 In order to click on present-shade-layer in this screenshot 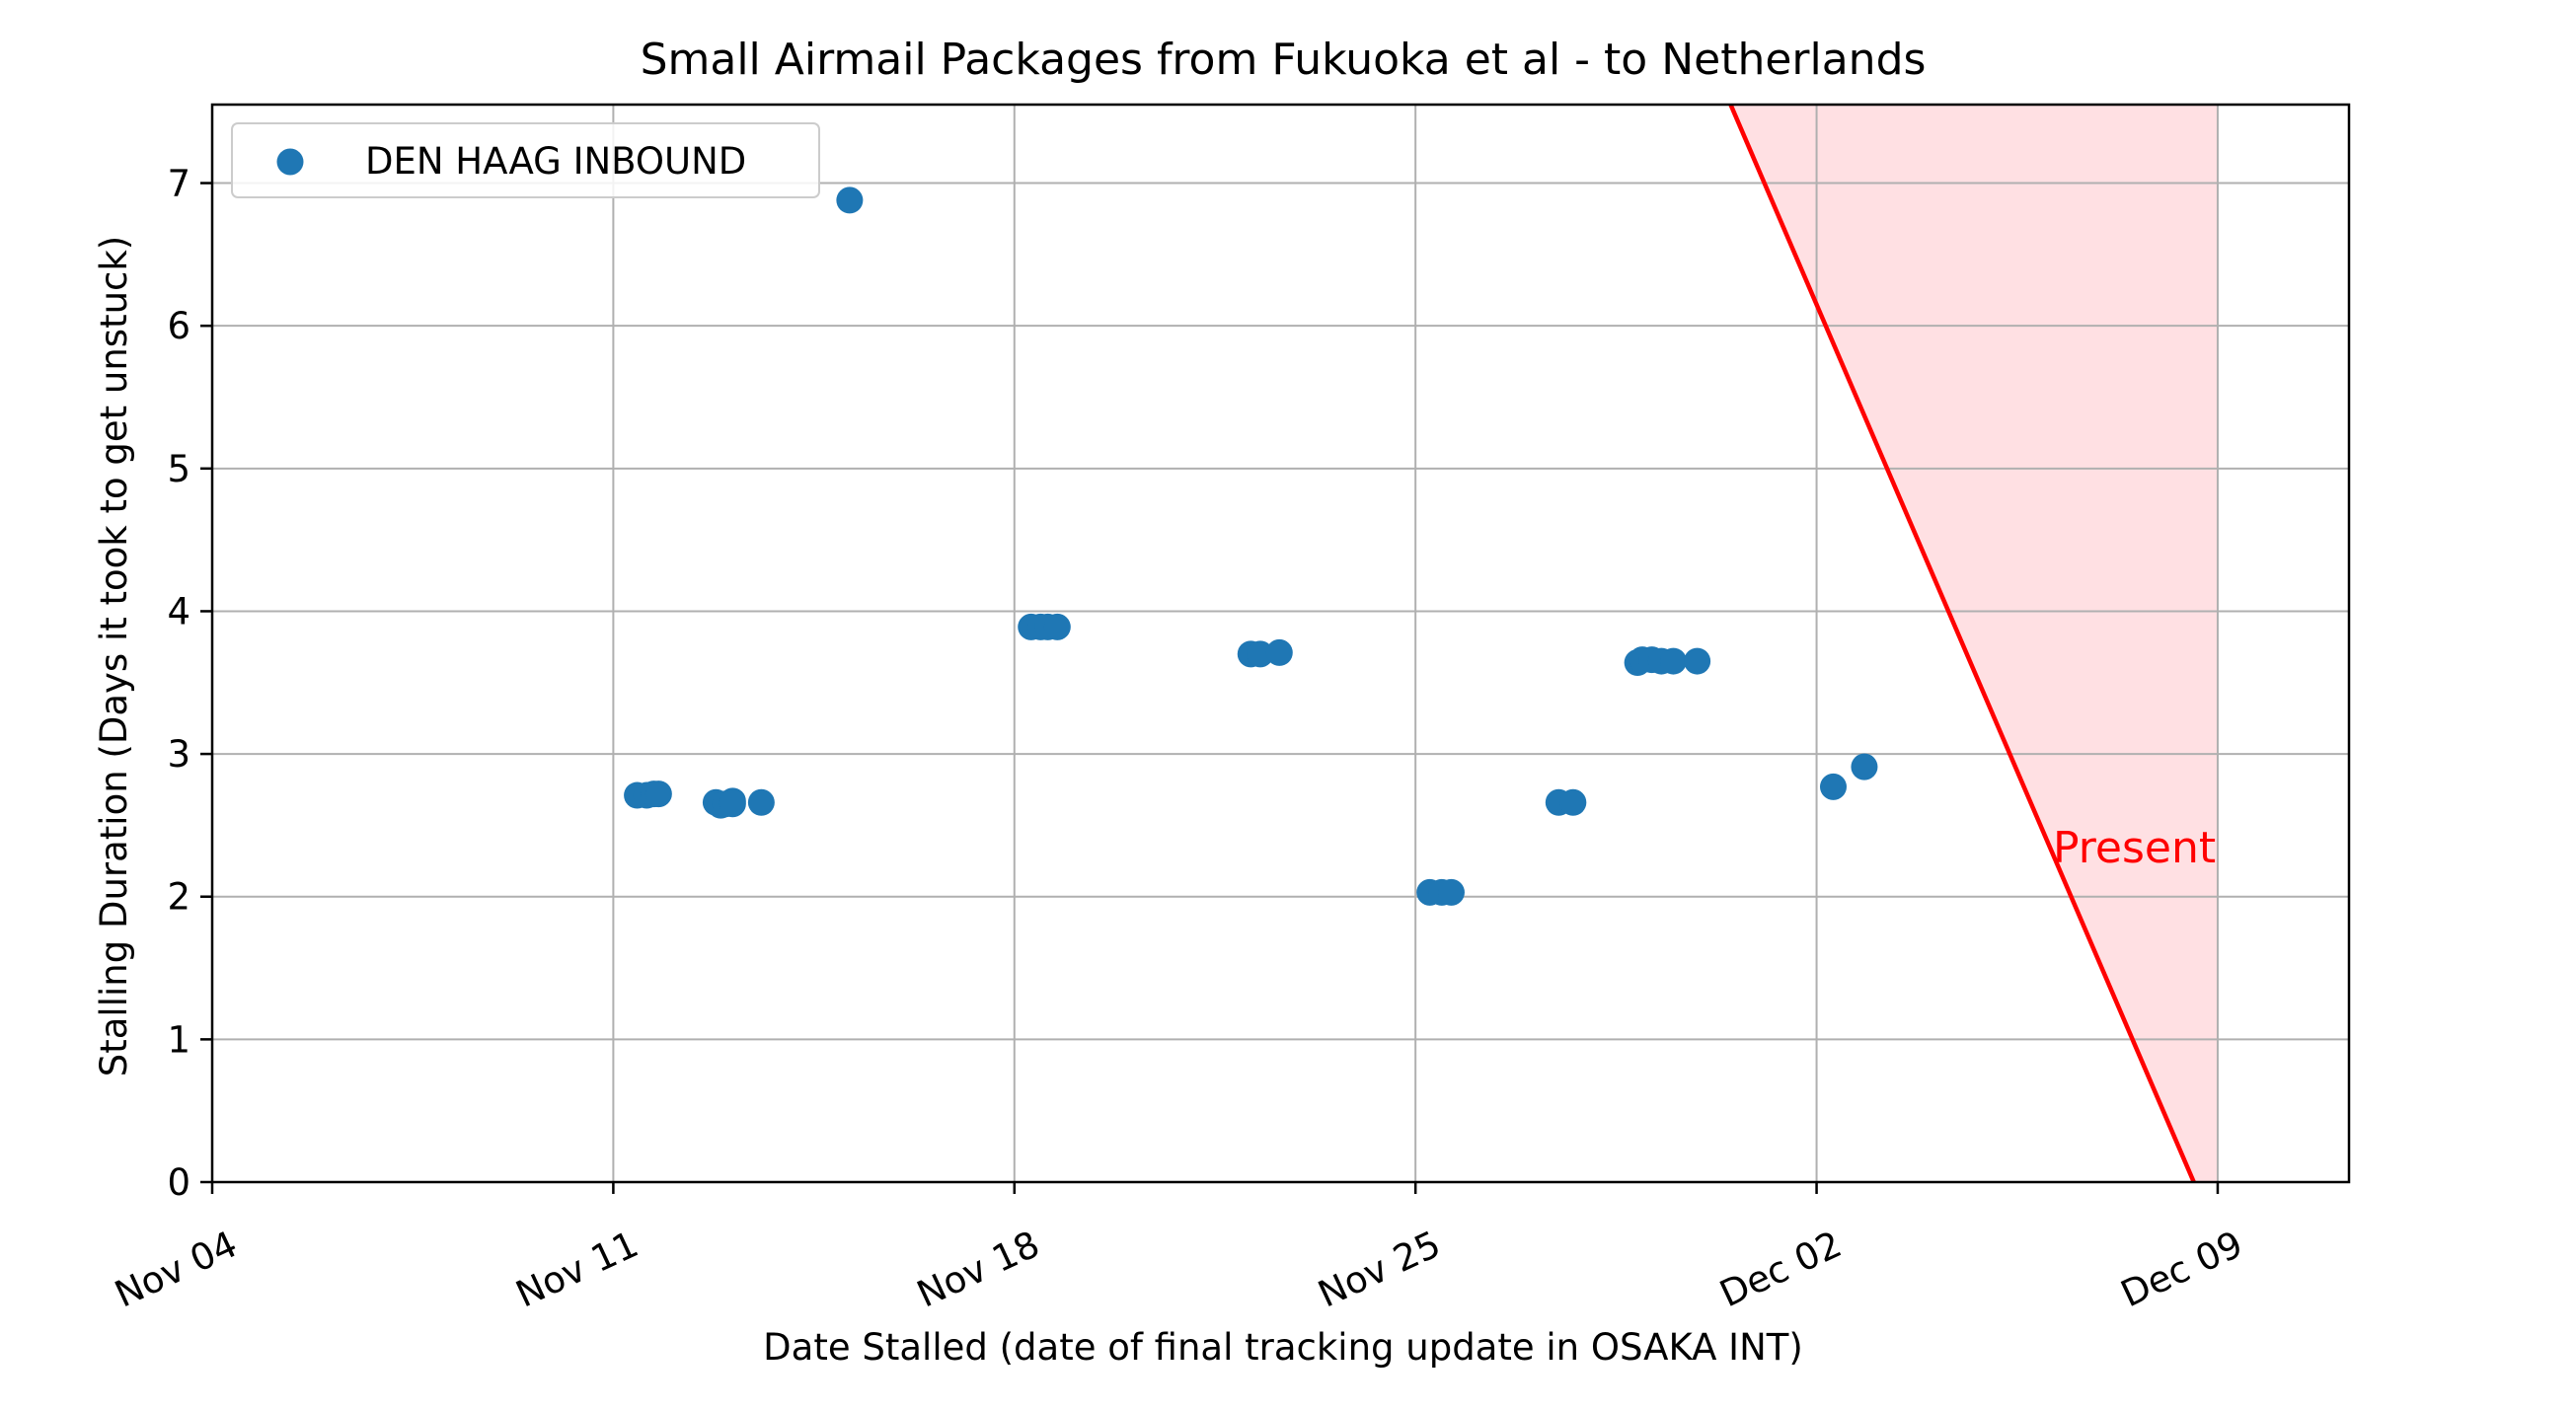, I will do `click(1974, 643)`.